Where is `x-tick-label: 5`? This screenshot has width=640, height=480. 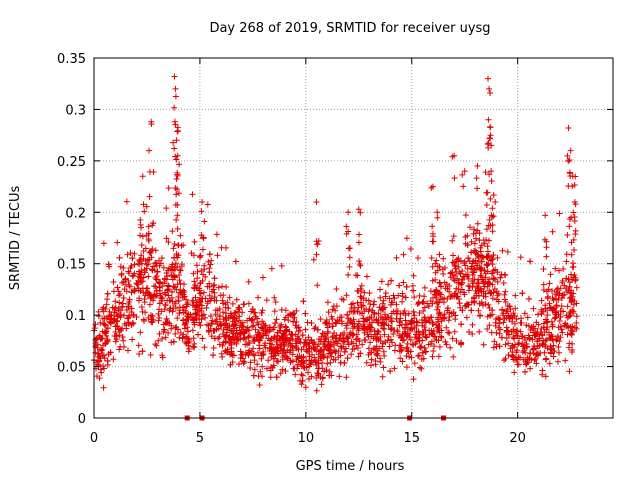
x-tick-label: 5 is located at coordinates (200, 438).